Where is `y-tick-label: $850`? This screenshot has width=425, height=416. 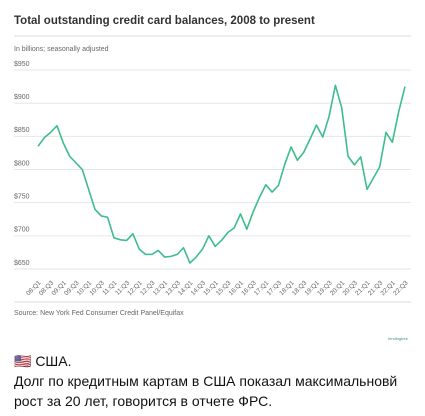 y-tick-label: $850 is located at coordinates (22, 130).